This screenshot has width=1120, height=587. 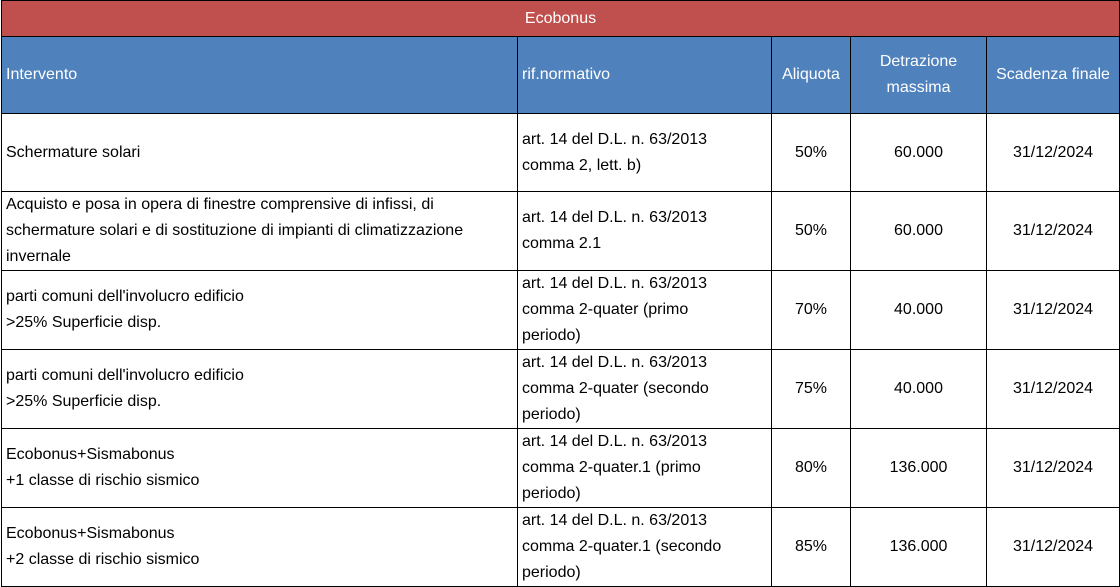 I want to click on cell-rif-normativo-line: comma 2-quater.1 (primo, so click(x=611, y=467).